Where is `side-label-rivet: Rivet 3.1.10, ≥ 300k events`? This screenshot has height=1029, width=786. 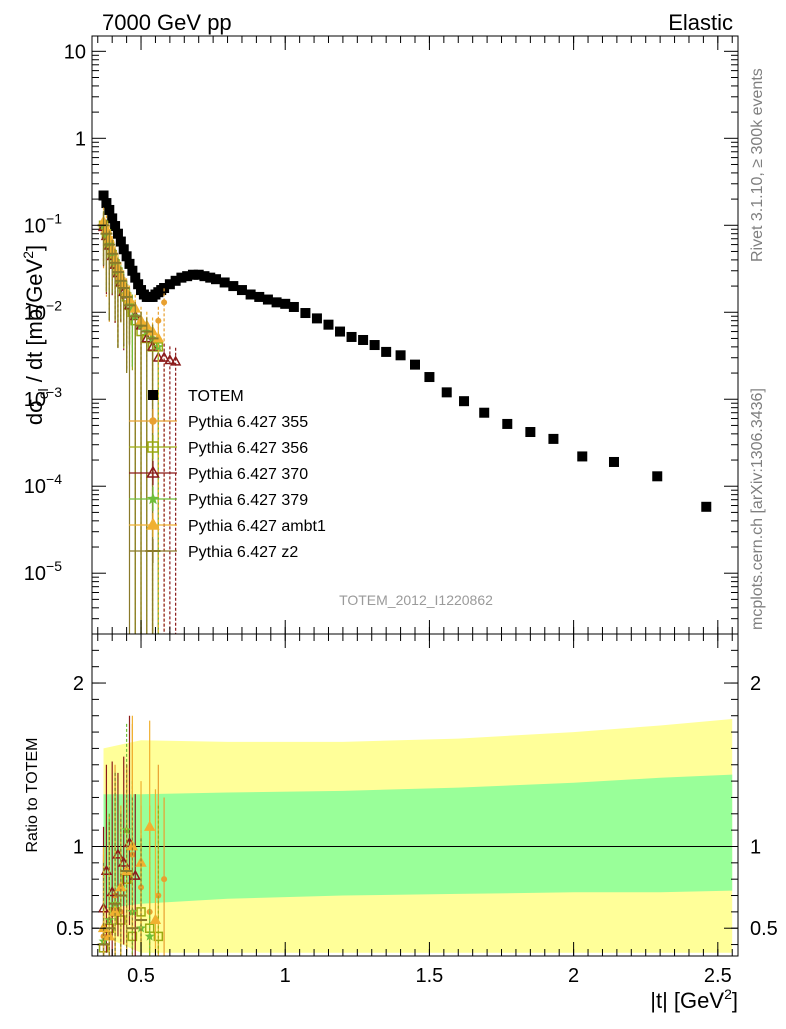
side-label-rivet: Rivet 3.1.10, ≥ 300k events is located at coordinates (757, 165).